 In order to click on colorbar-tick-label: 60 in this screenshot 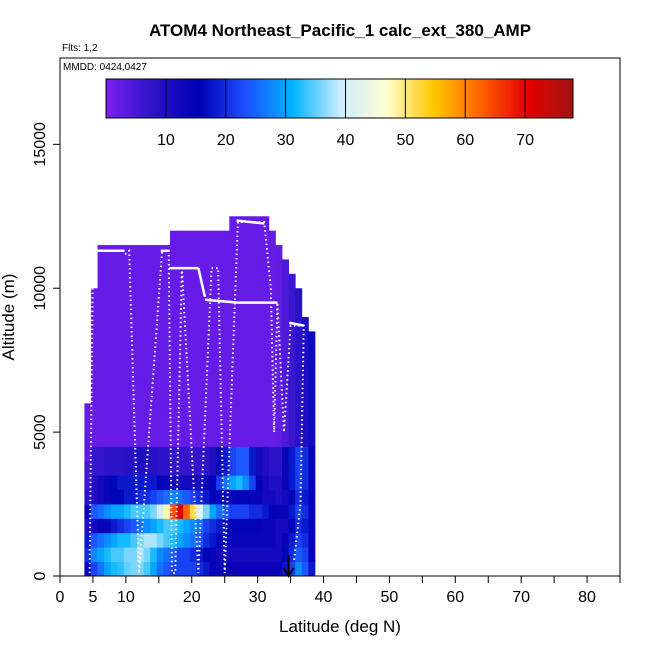, I will do `click(465, 140)`.